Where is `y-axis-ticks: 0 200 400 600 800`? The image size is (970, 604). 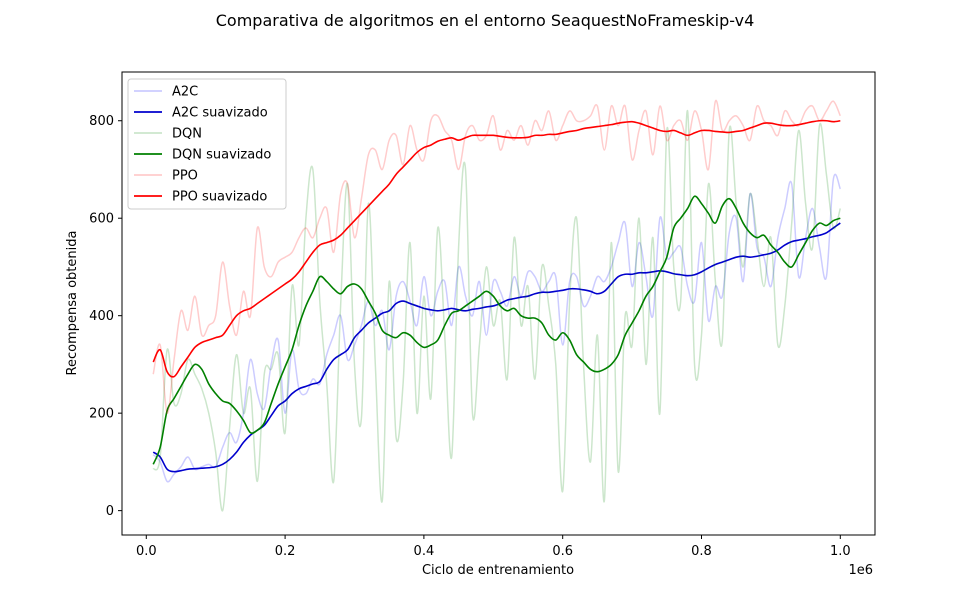
y-axis-ticks: 0 200 400 600 800 is located at coordinates (105, 316).